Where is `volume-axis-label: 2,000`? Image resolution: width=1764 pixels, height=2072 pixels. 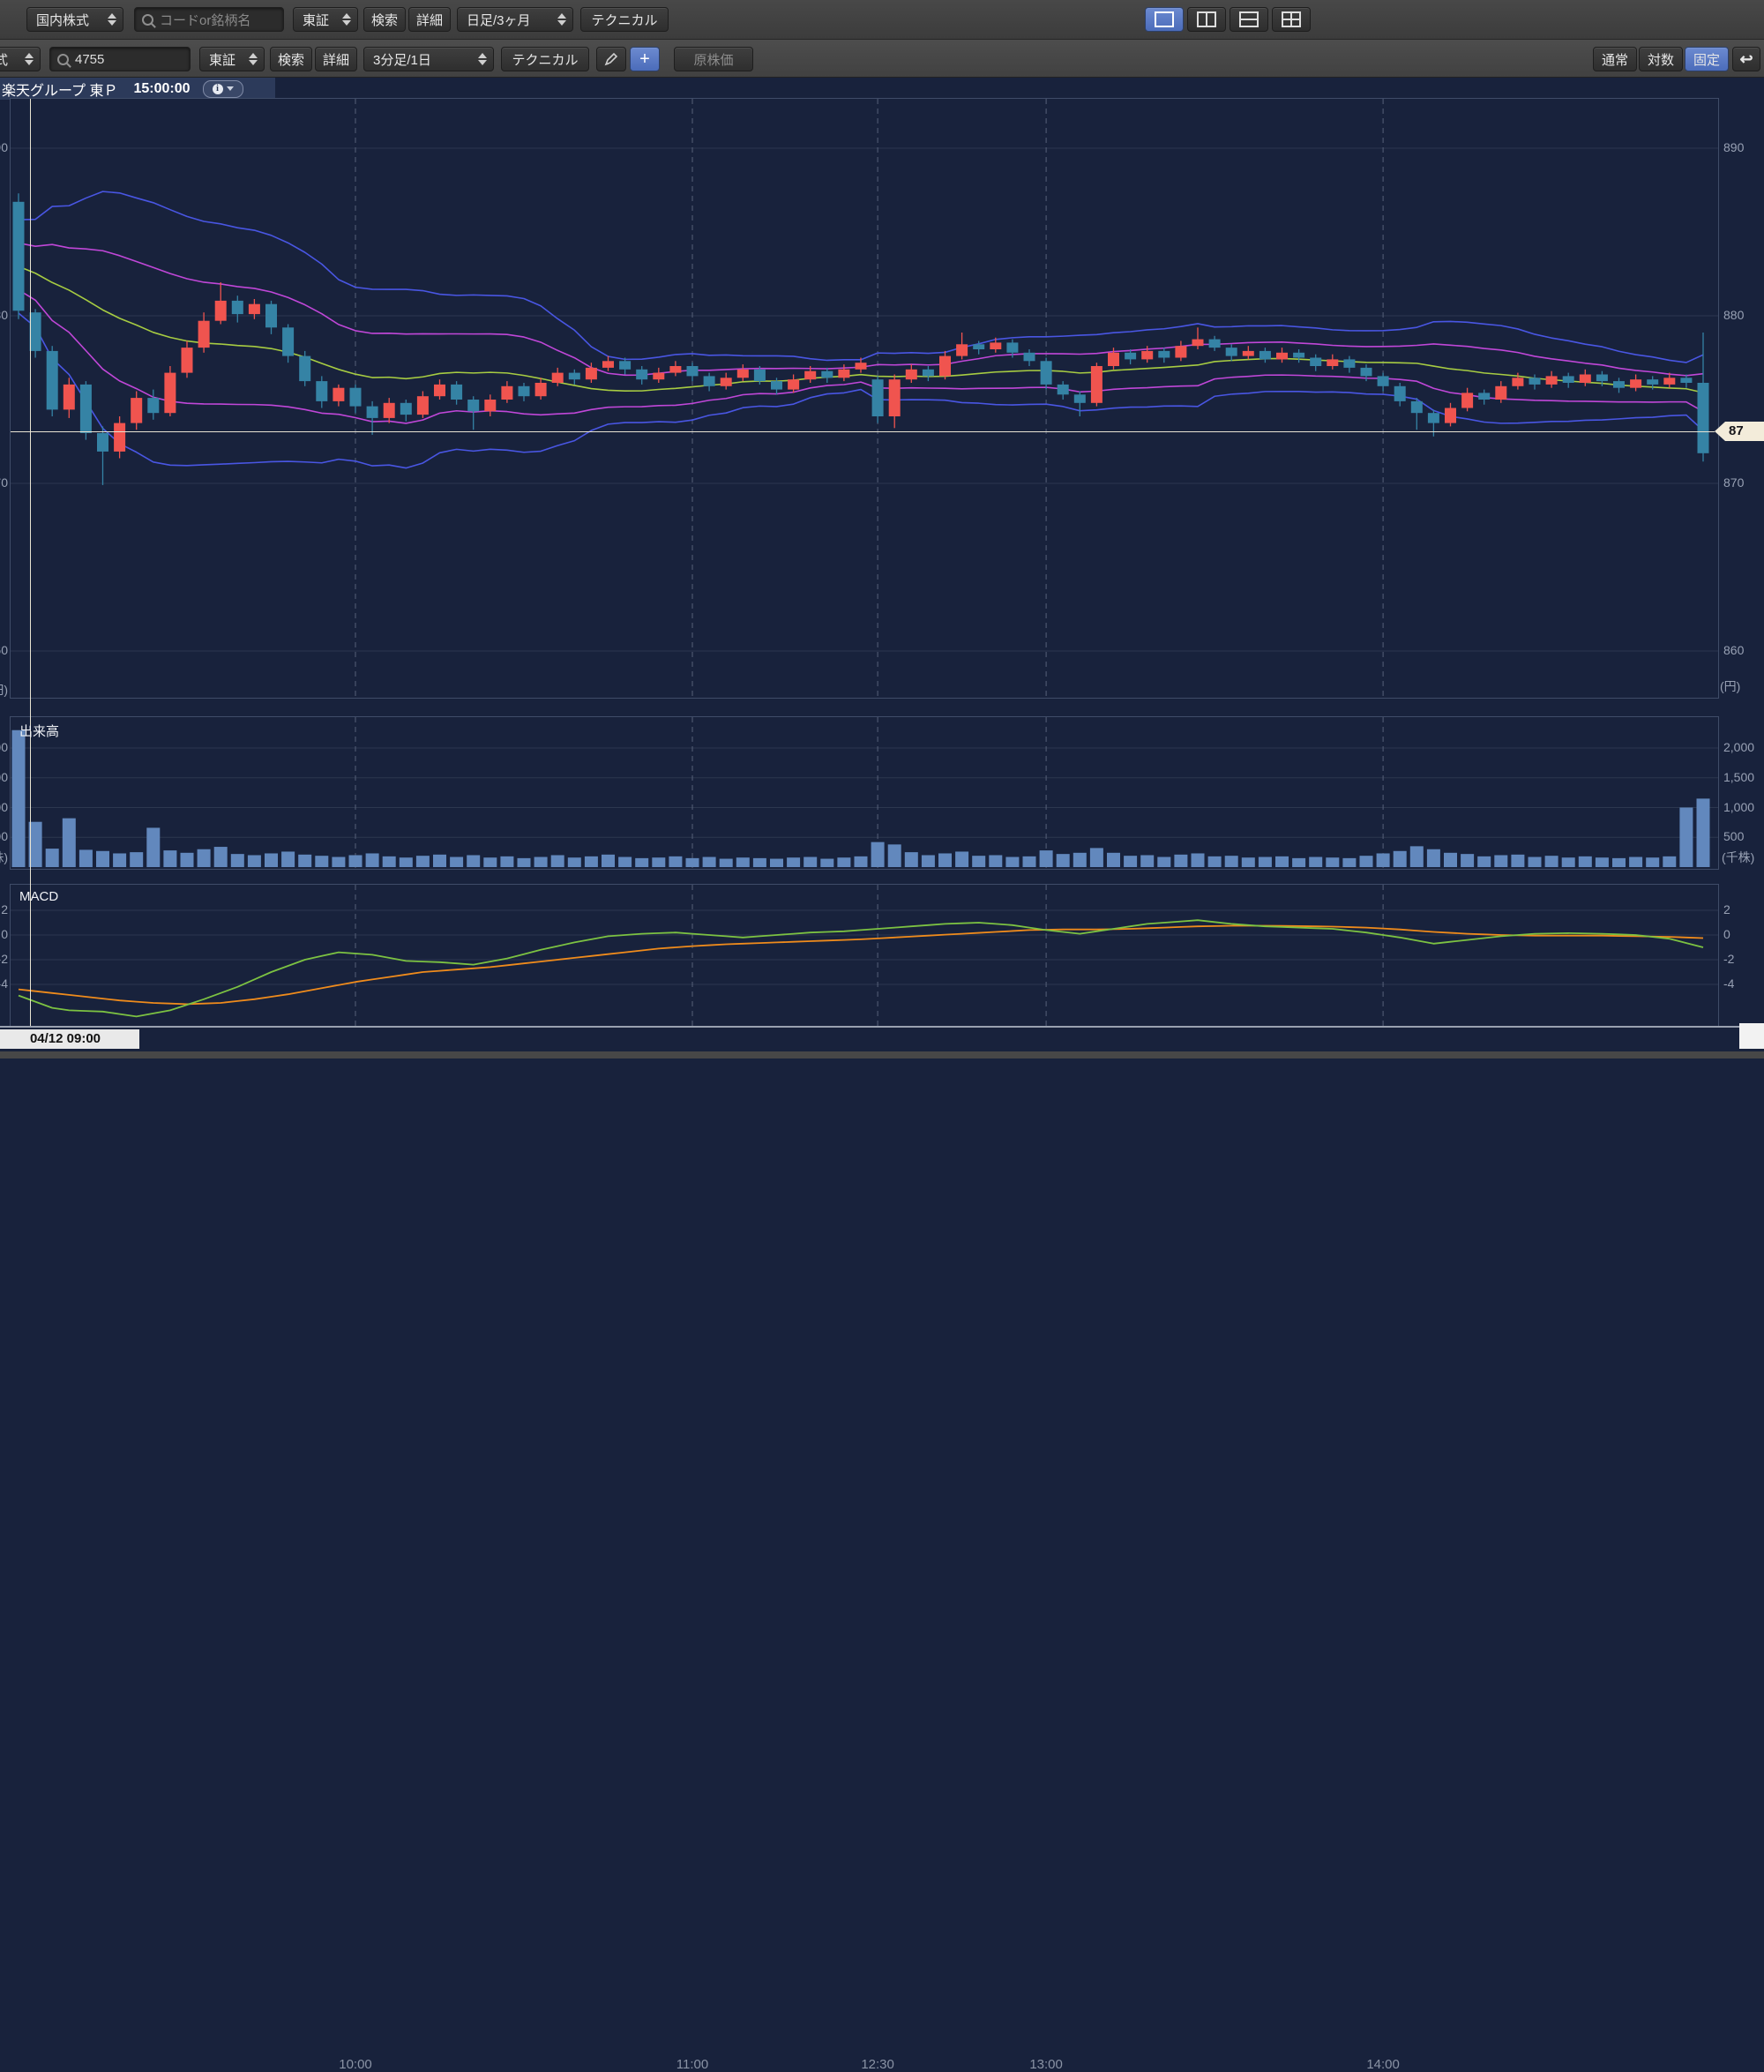
volume-axis-label: 2,000 is located at coordinates (1739, 747).